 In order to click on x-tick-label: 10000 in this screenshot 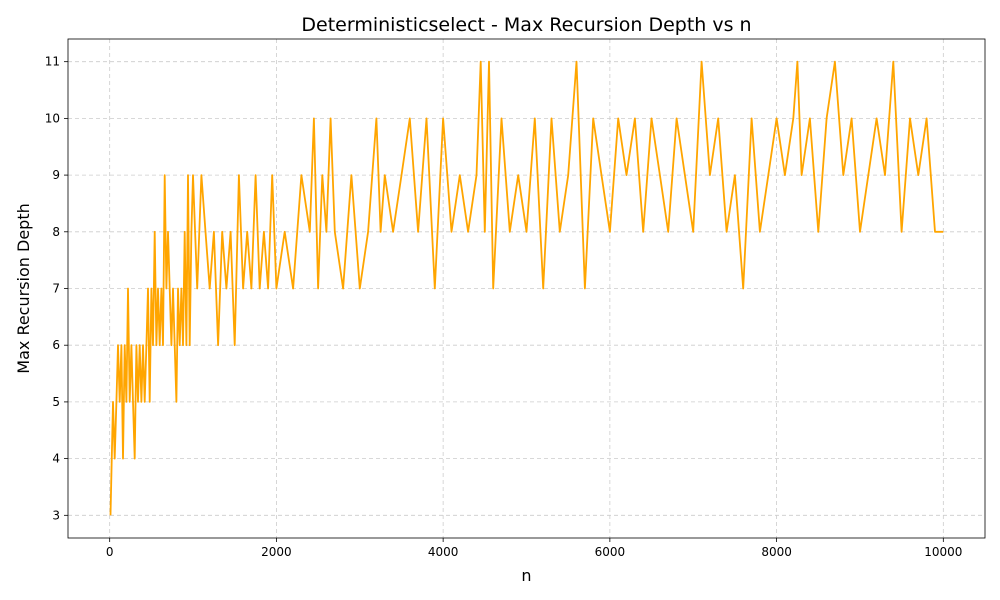, I will do `click(943, 552)`.